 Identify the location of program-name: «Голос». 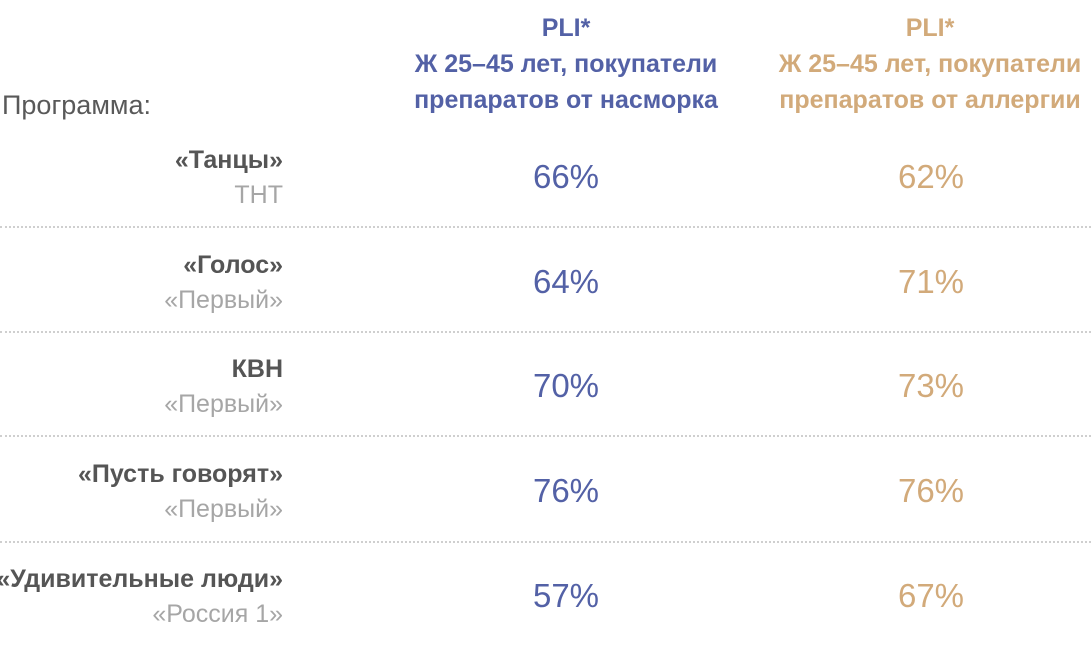
(233, 265).